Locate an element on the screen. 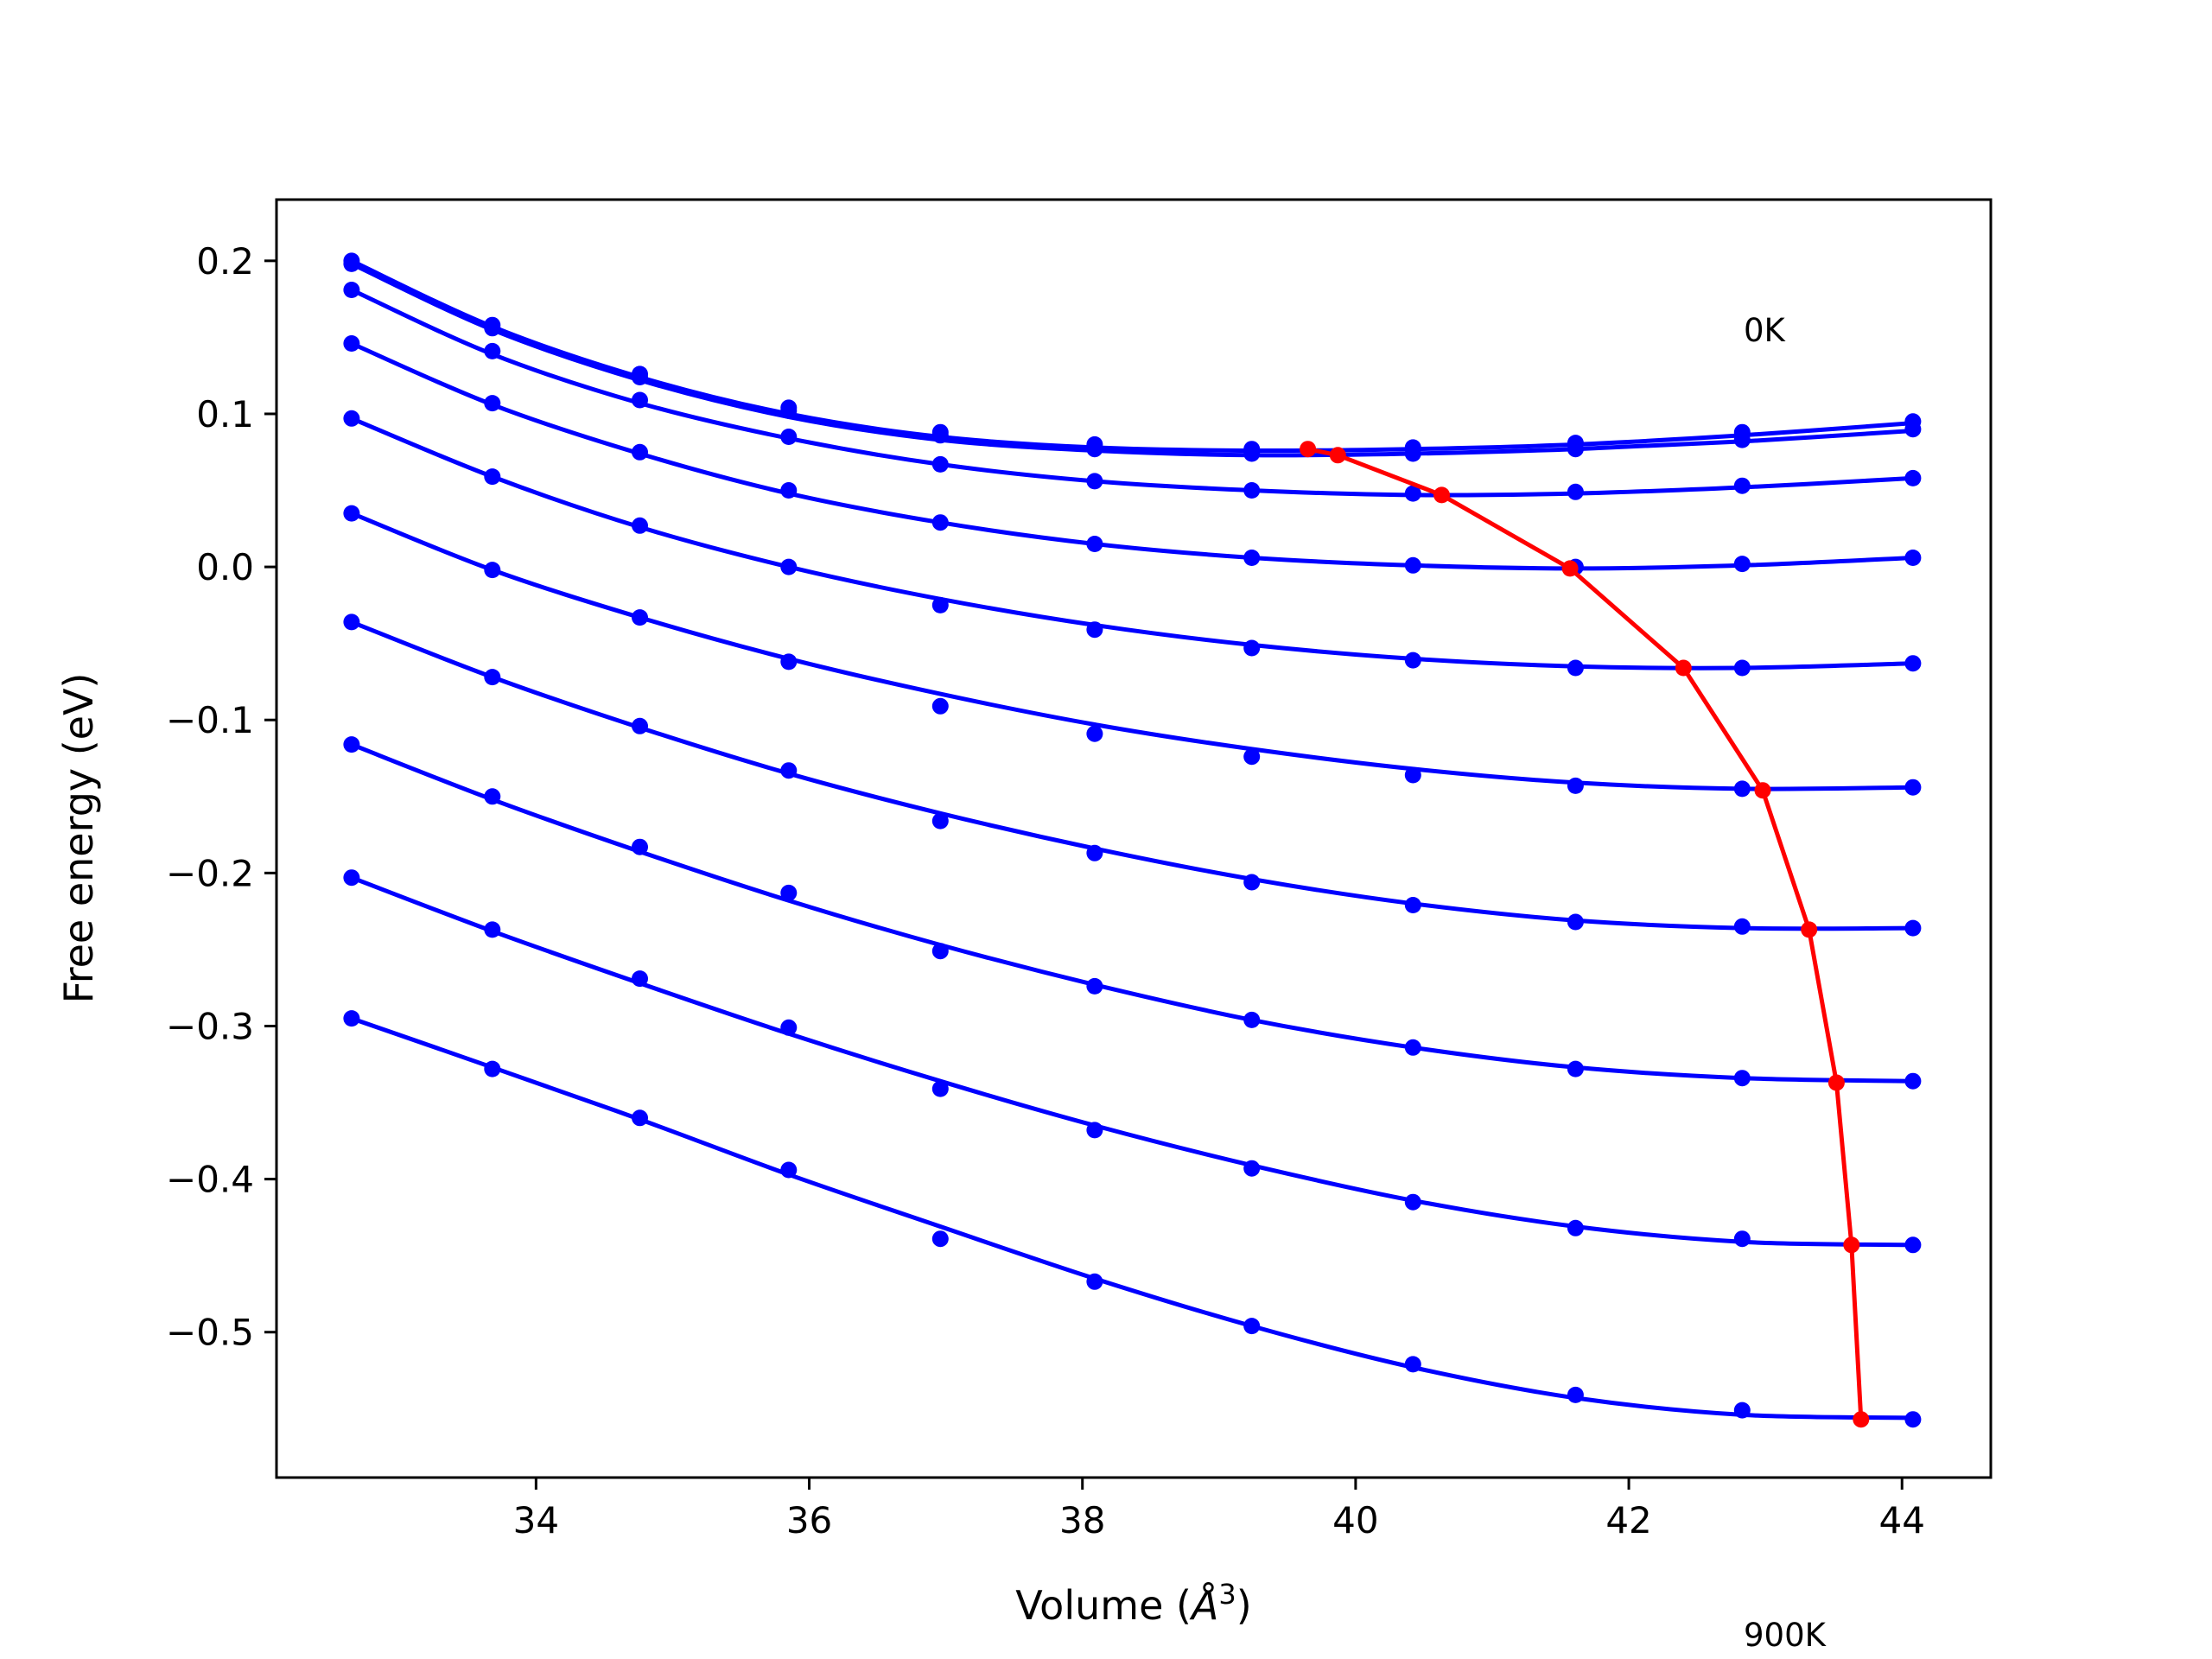 This screenshot has height=1659, width=2212. x-axis-label: Volume (Å3) is located at coordinates (1133, 1603).